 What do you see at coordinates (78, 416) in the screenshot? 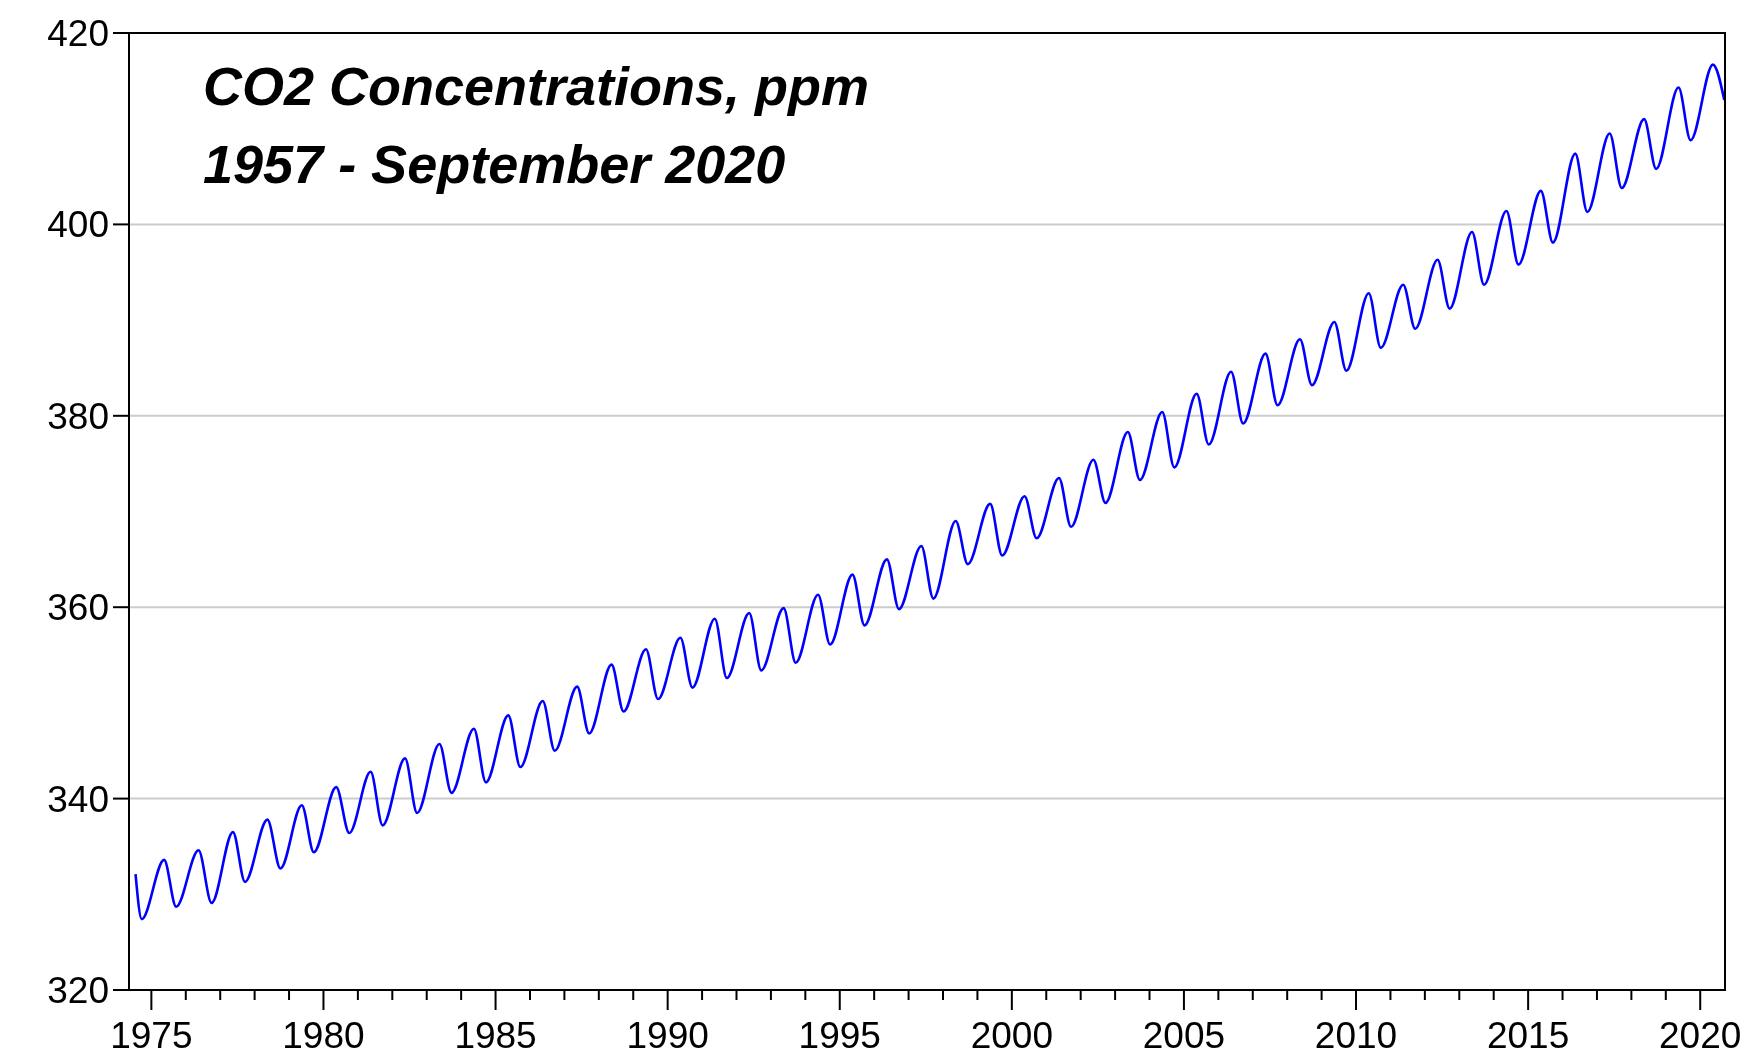
I see `y-tick-label: 380` at bounding box center [78, 416].